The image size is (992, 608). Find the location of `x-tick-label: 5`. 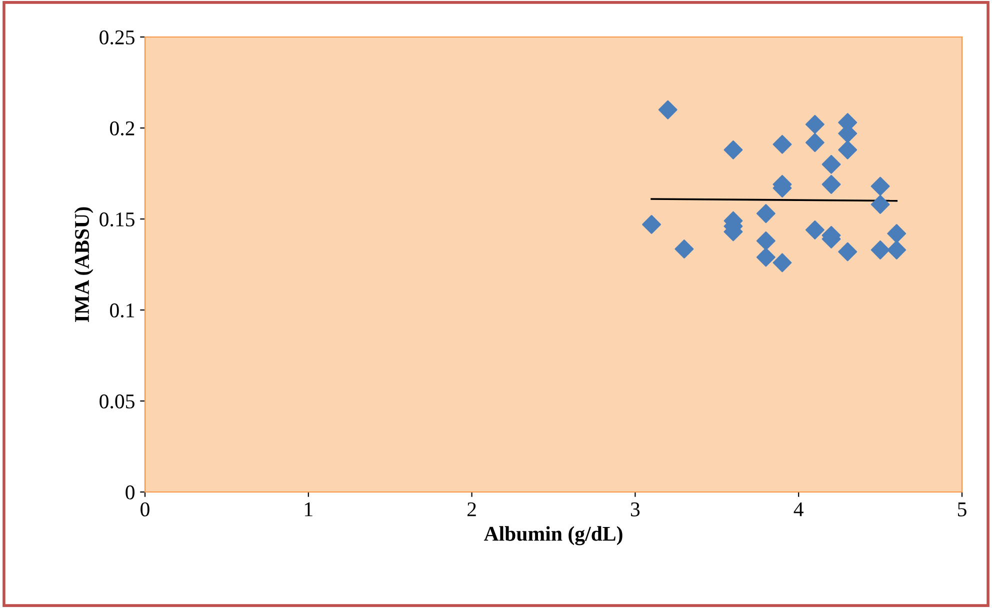

x-tick-label: 5 is located at coordinates (962, 509).